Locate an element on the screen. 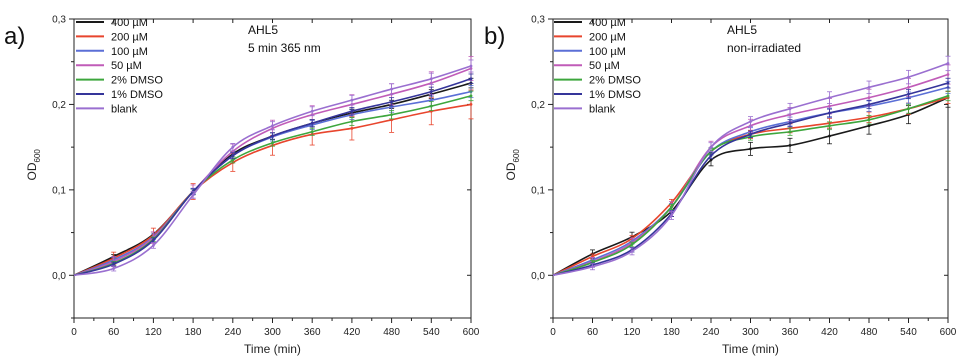 The height and width of the screenshot is (357, 961). y-axis-title-subscript: 600 is located at coordinates (516, 156).